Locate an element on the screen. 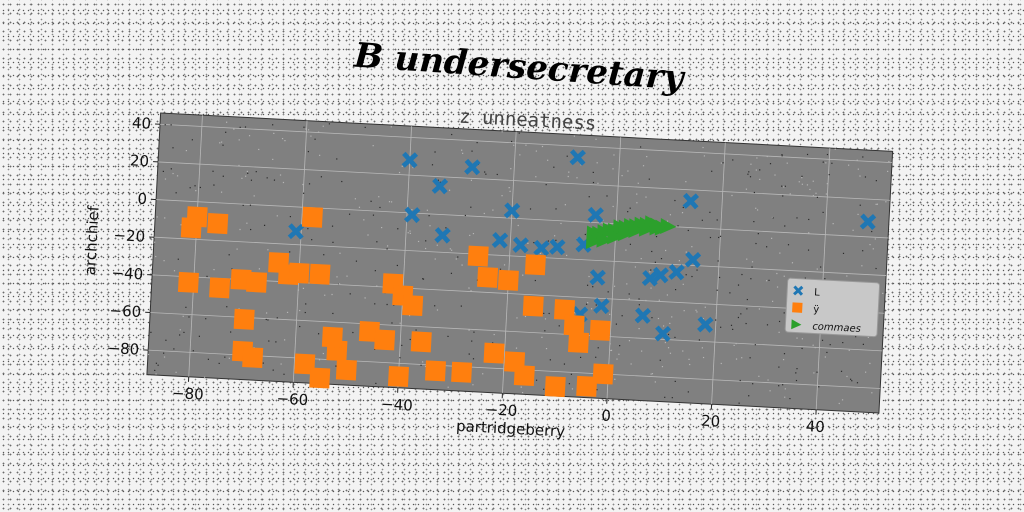 The width and height of the screenshot is (1024, 512). legend: Lÿ commaes is located at coordinates (832, 307).